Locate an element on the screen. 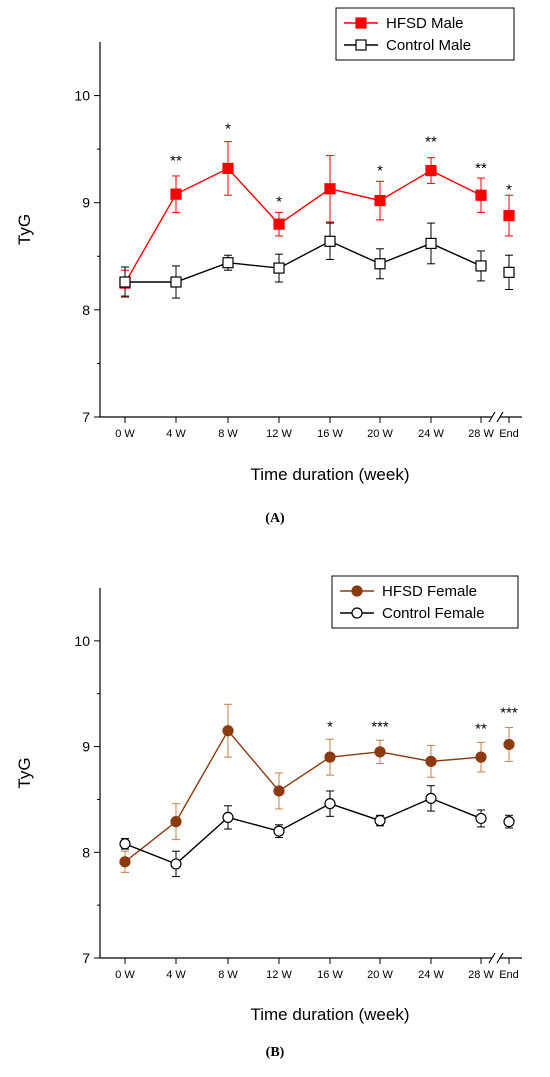  legend-label: HFSD Female is located at coordinates (429, 591).